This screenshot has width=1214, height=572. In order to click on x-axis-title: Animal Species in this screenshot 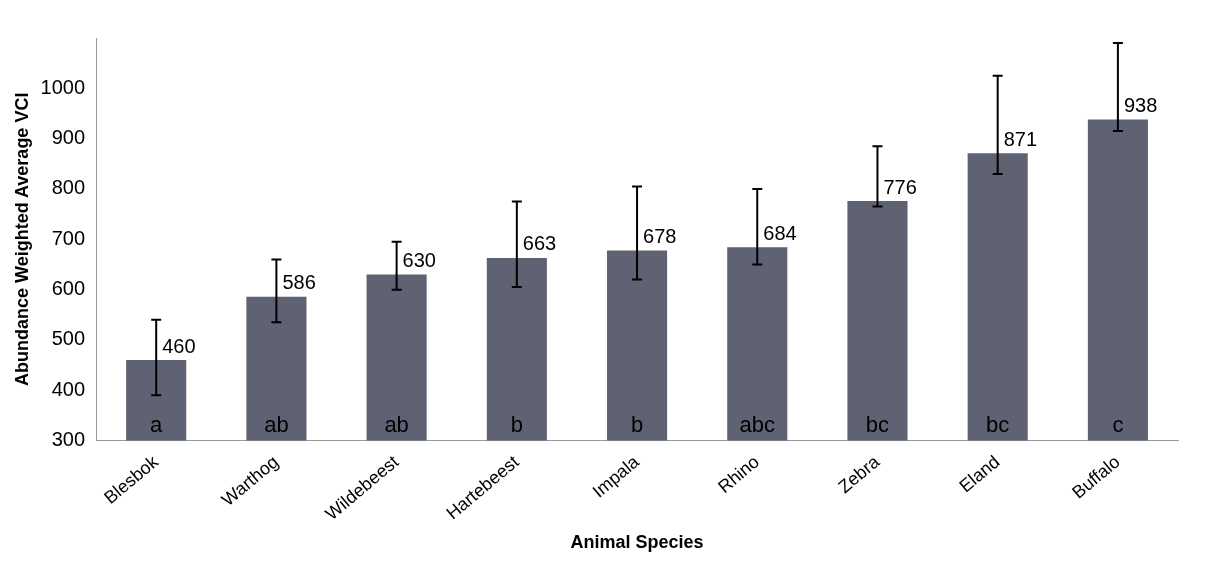, I will do `click(637, 542)`.